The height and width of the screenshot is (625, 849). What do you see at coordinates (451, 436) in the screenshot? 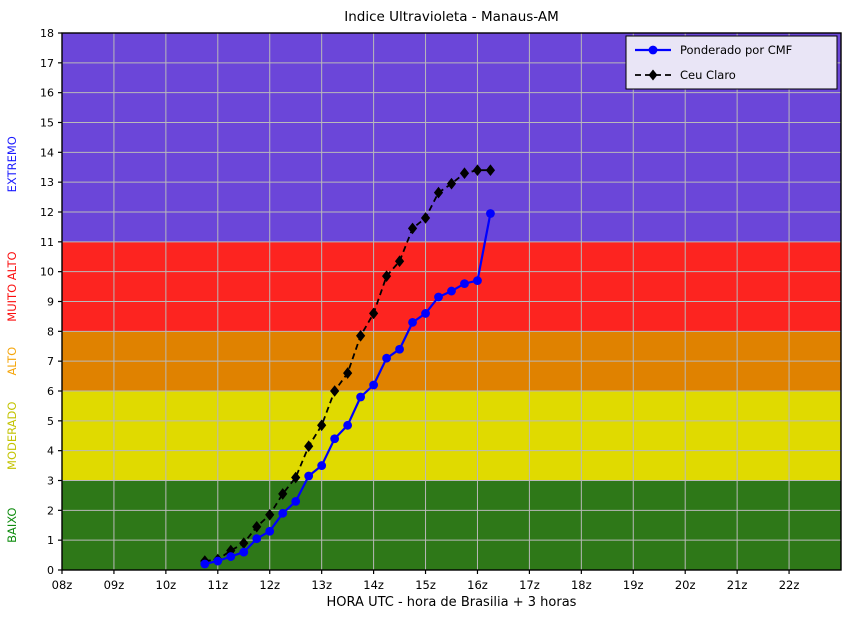
I see `band-moderado` at bounding box center [451, 436].